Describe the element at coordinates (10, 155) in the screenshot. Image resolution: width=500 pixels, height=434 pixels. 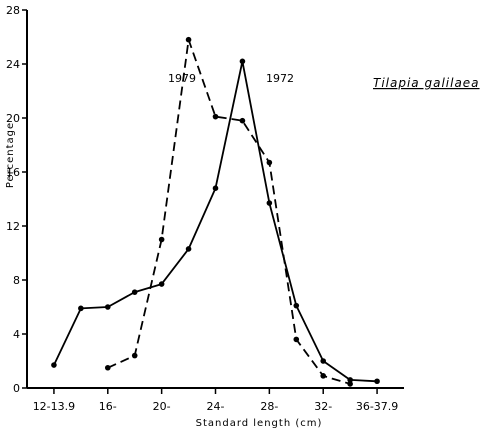
I see `y-axis-title: Percentage` at that location.